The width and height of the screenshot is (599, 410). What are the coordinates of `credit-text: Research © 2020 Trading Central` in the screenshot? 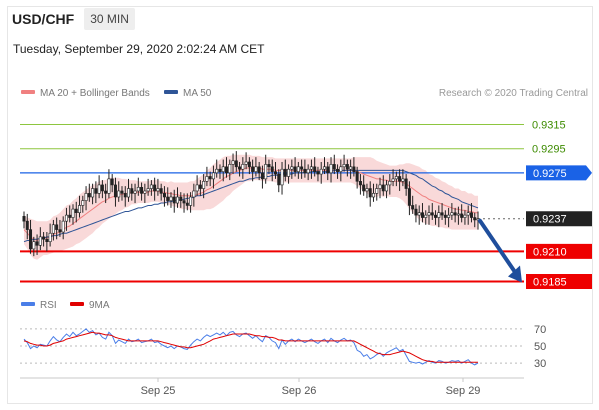 It's located at (513, 93).